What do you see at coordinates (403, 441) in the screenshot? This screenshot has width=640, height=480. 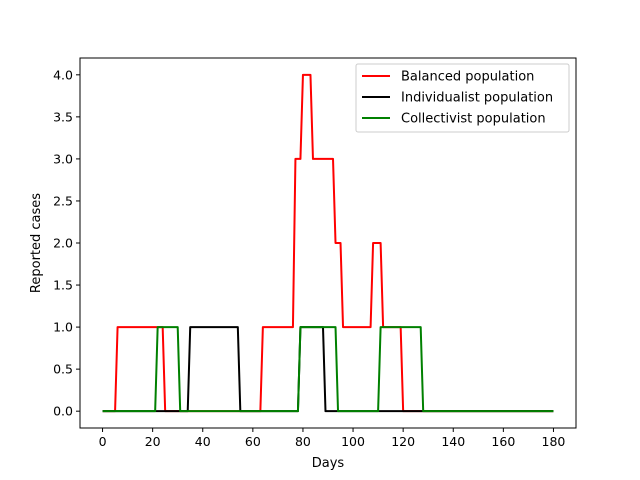 I see `x-tick-label: 120` at bounding box center [403, 441].